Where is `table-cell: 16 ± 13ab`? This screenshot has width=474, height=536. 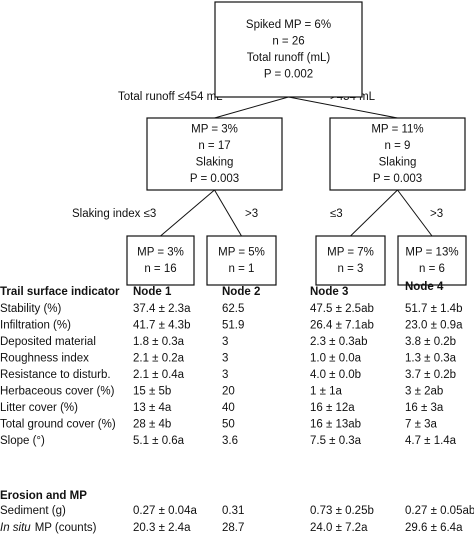
table-cell: 16 ± 13ab is located at coordinates (335, 425).